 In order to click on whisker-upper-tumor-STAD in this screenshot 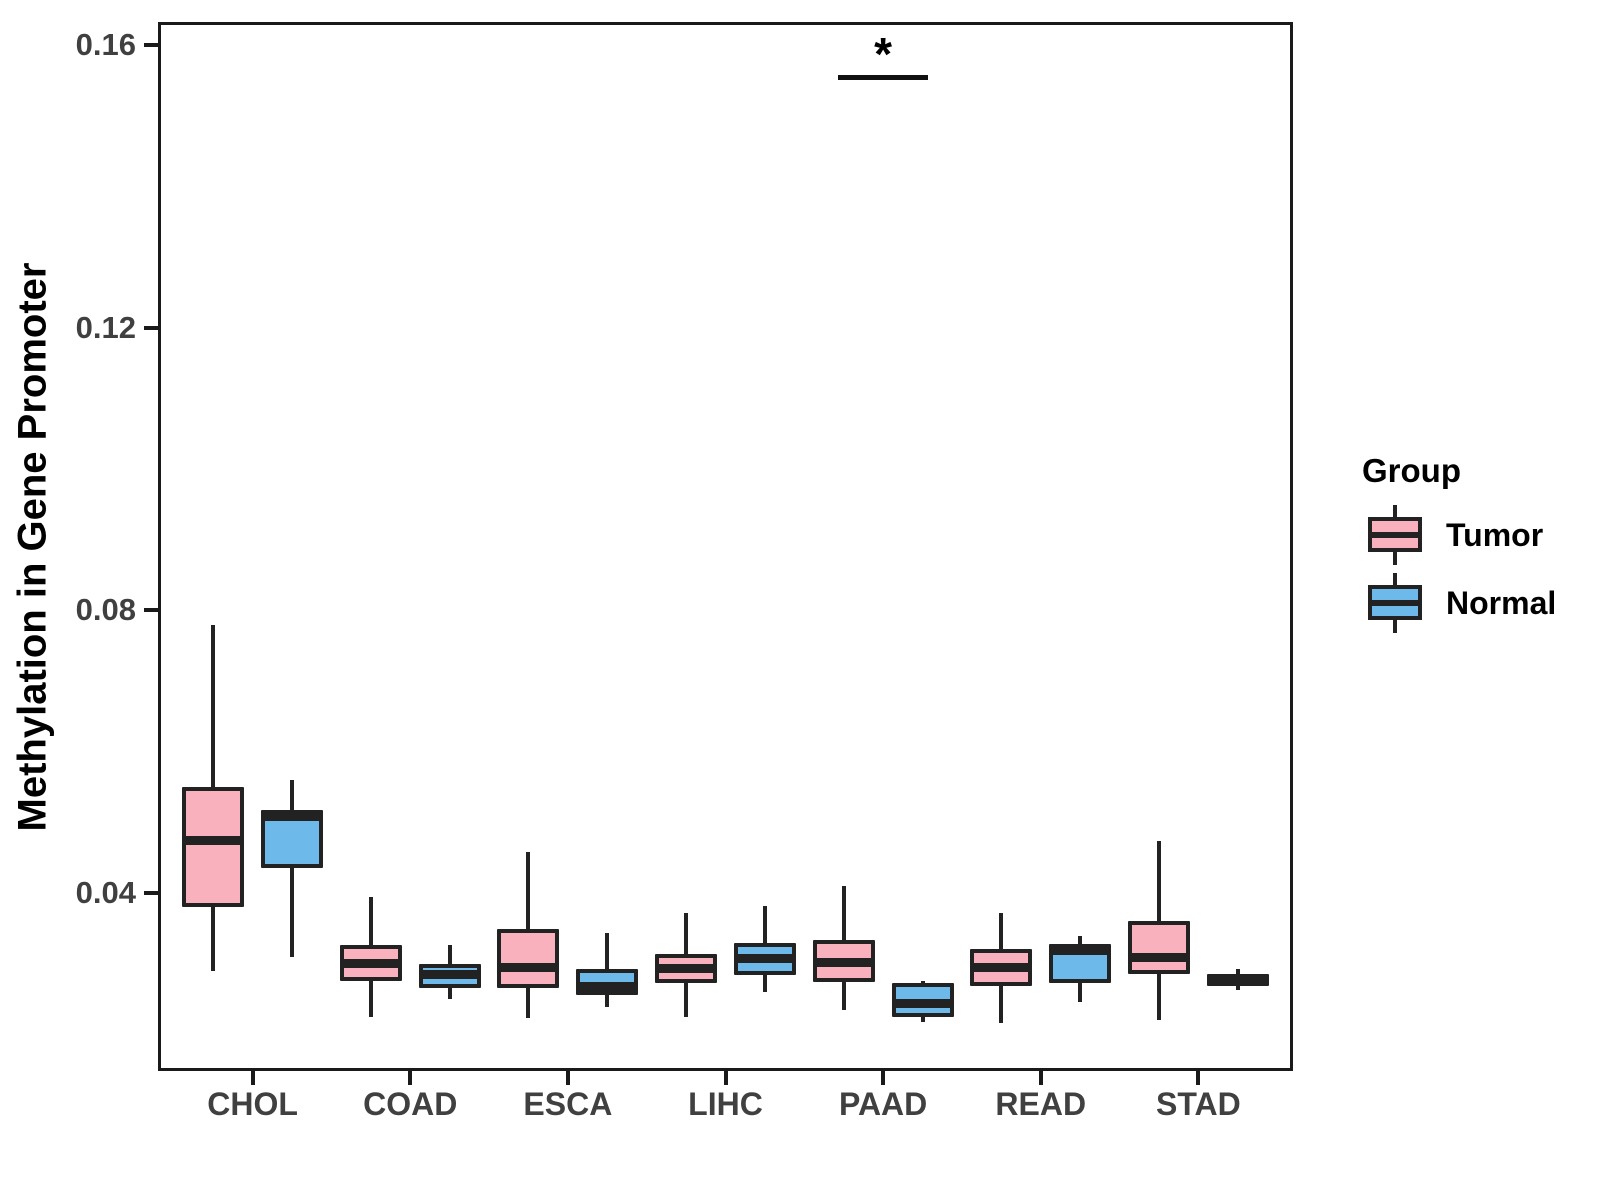, I will do `click(1158, 881)`.